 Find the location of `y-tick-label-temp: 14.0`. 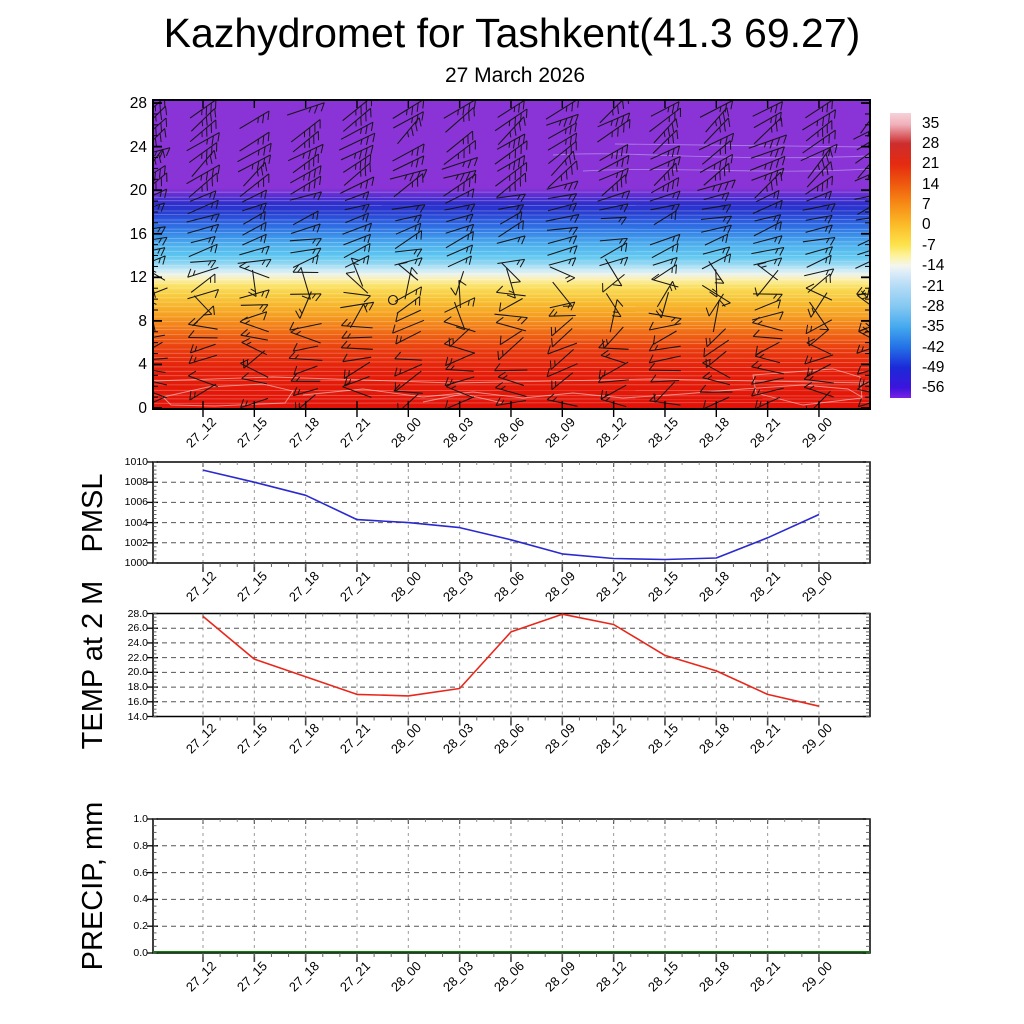

y-tick-label-temp: 14.0 is located at coordinates (137, 716).